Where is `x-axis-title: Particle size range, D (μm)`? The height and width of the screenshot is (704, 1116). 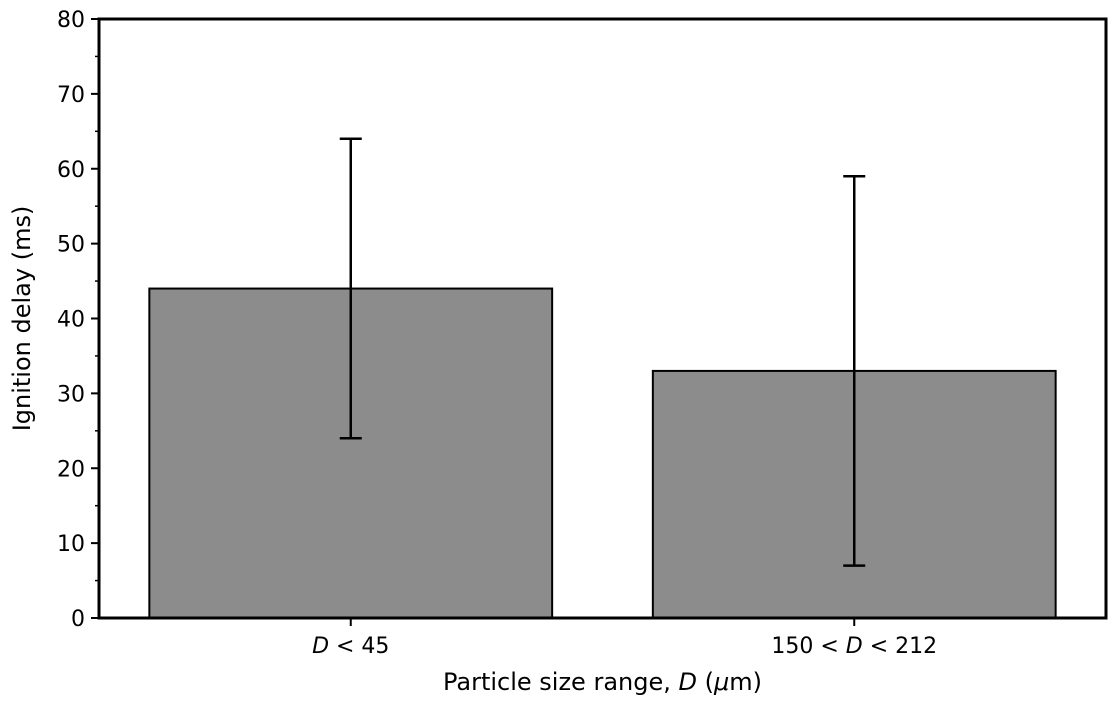
x-axis-title: Particle size range, D (μm) is located at coordinates (602, 682).